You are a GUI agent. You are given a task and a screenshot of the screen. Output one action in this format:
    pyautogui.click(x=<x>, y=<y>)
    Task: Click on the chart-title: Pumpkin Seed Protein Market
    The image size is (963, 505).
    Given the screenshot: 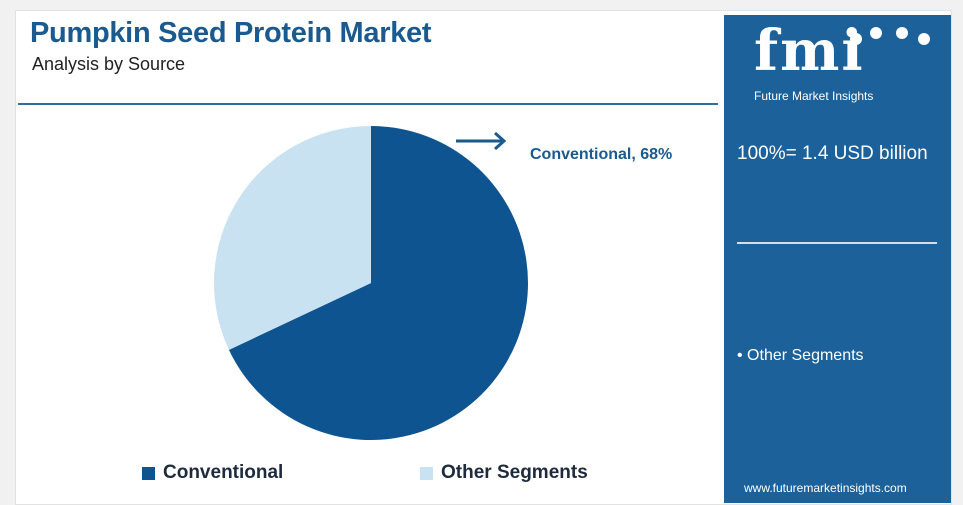 What is the action you would take?
    pyautogui.click(x=231, y=33)
    